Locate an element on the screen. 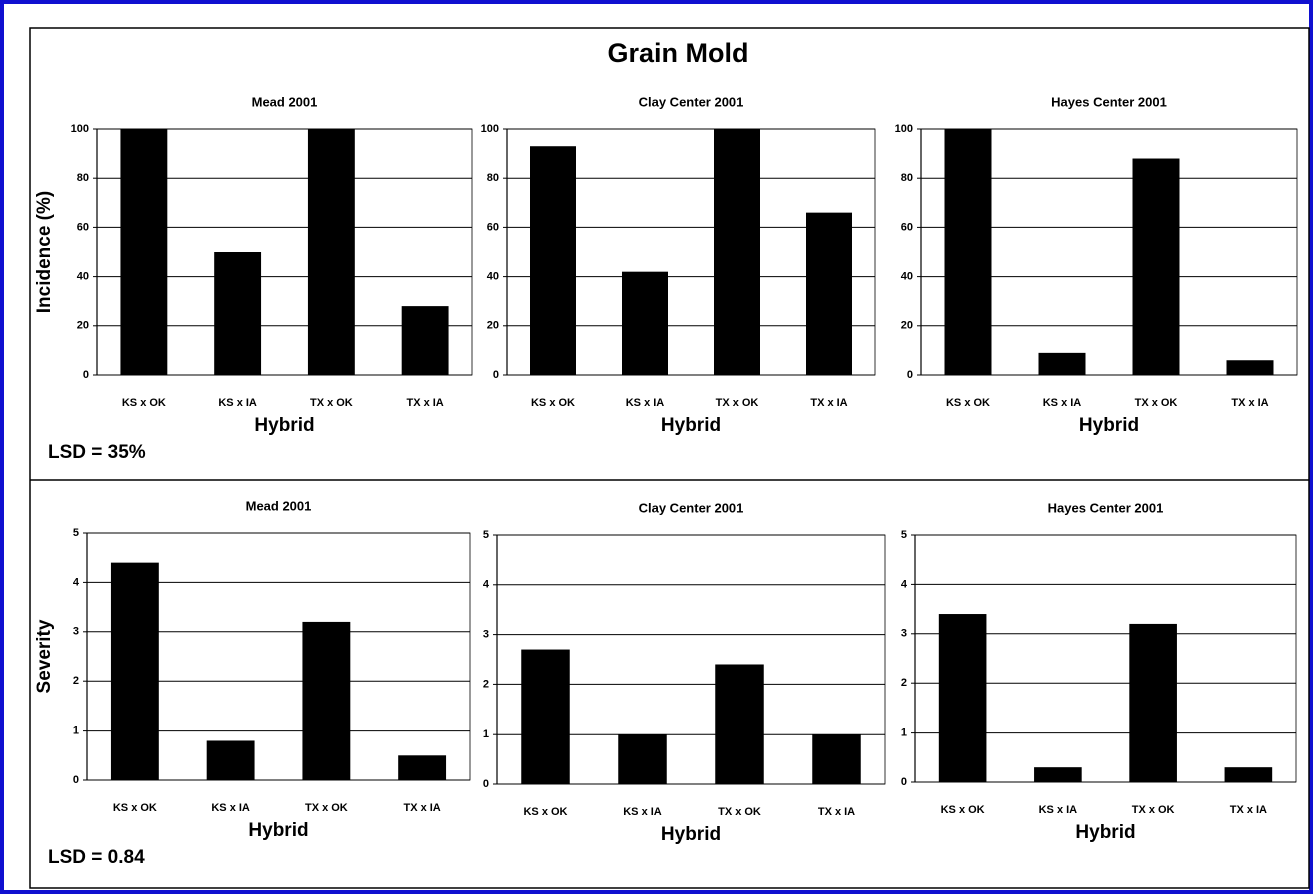  lsd-annotation: LSD = 0.84 is located at coordinates (96, 857).